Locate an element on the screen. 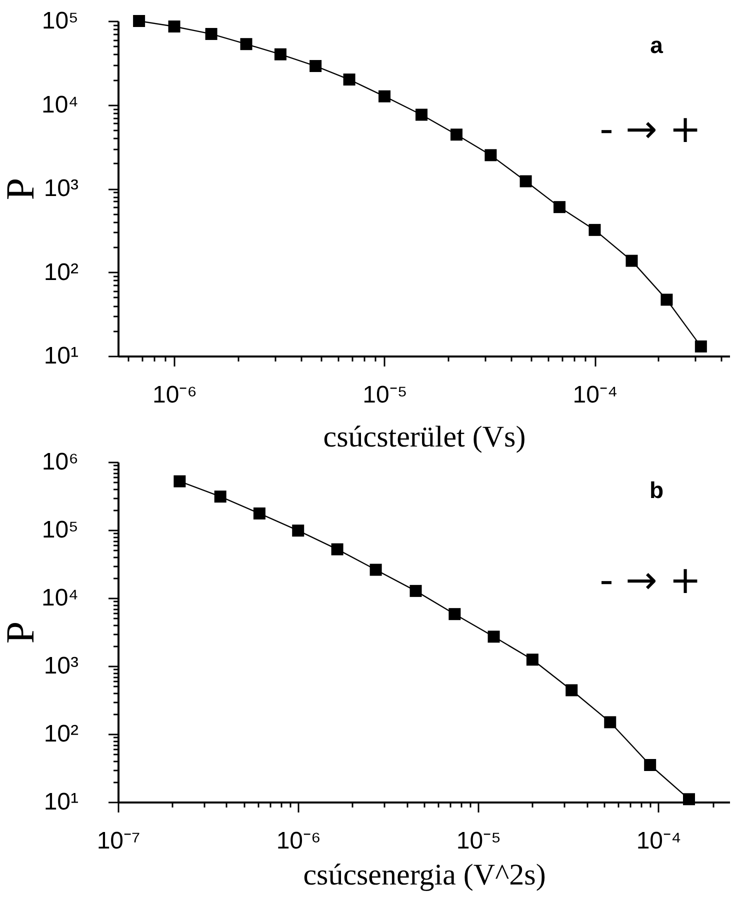 The height and width of the screenshot is (901, 732). y-tick-label: 10⁶ is located at coordinates (60, 462).